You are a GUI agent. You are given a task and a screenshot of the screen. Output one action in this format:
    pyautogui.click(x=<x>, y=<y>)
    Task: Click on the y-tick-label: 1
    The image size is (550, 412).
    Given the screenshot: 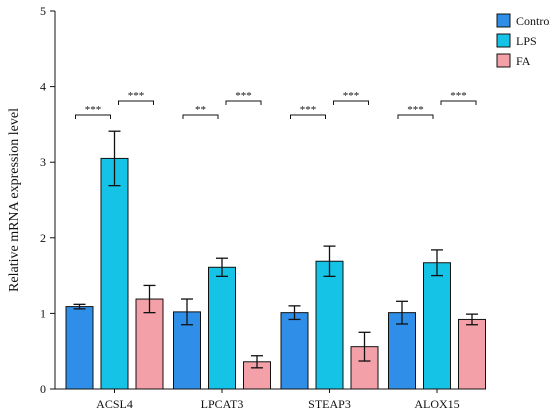 What is the action you would take?
    pyautogui.click(x=43, y=313)
    